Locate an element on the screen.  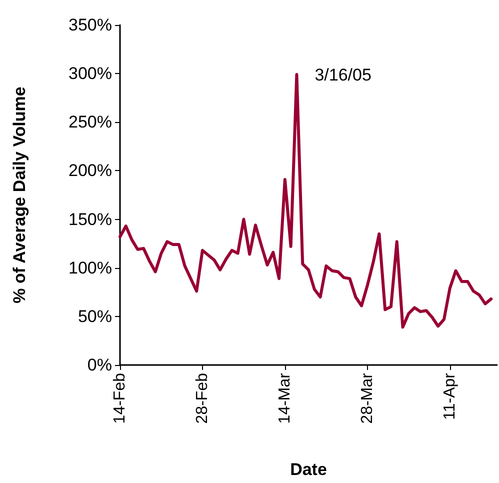
x-tick-label: 14-Feb is located at coordinates (120, 398).